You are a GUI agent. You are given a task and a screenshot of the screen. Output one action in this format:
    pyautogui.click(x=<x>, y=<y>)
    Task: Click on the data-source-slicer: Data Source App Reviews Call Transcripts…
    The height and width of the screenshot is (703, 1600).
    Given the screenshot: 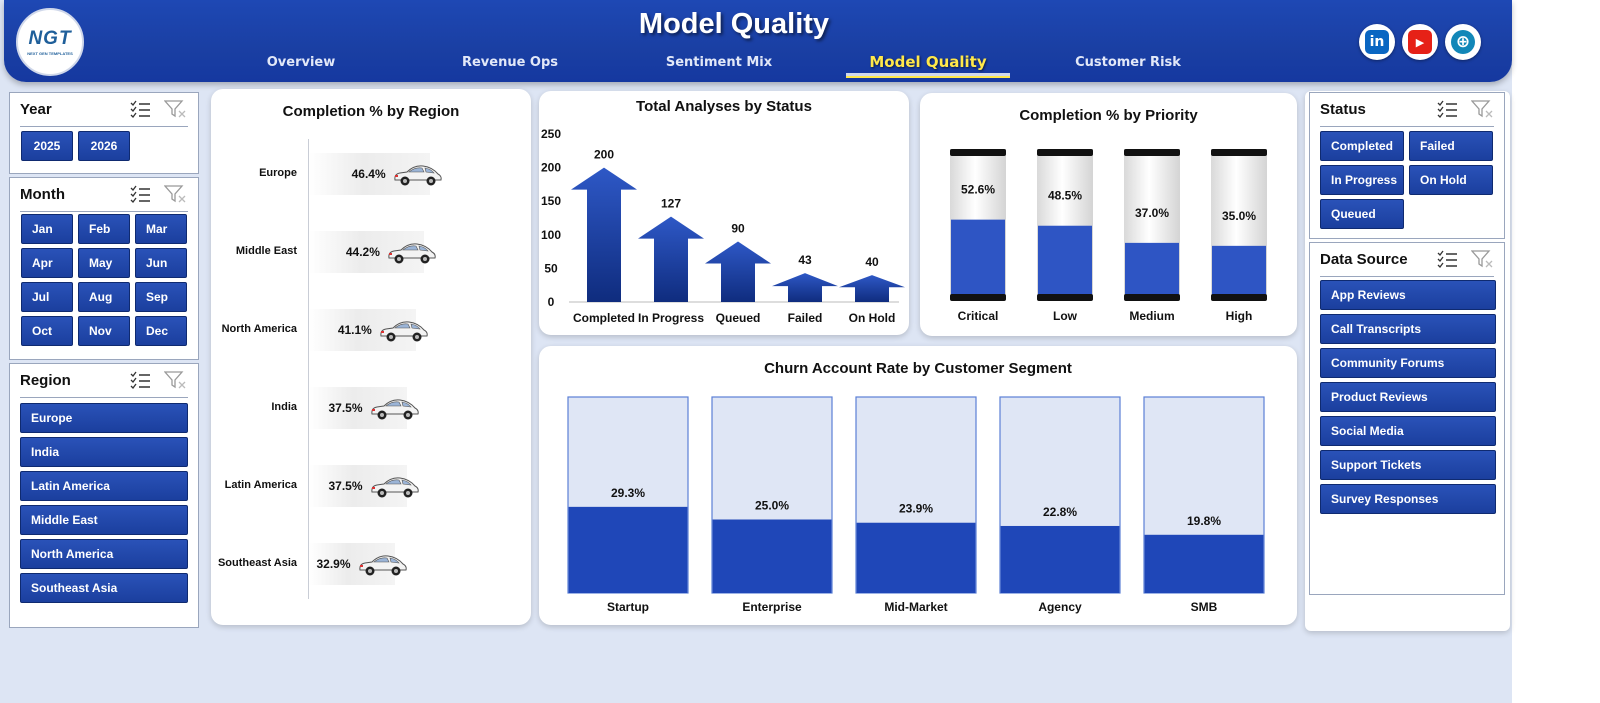 What is the action you would take?
    pyautogui.click(x=1407, y=418)
    